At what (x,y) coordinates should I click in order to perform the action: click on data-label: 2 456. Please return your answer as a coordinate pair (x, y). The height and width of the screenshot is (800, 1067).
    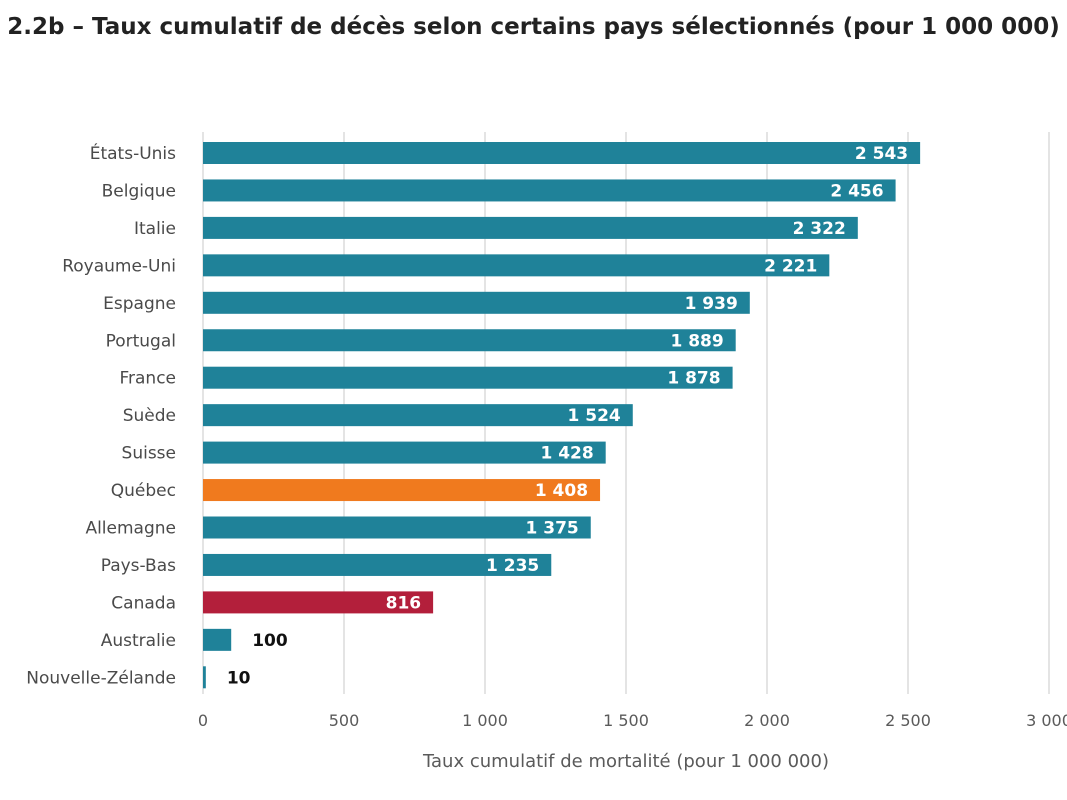
    Looking at the image, I should click on (856, 191).